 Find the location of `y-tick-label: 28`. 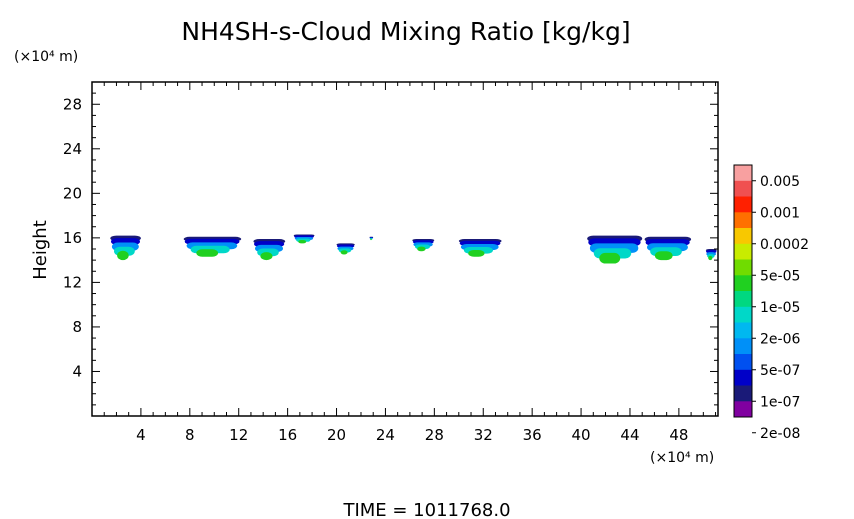

y-tick-label: 28 is located at coordinates (72, 104).